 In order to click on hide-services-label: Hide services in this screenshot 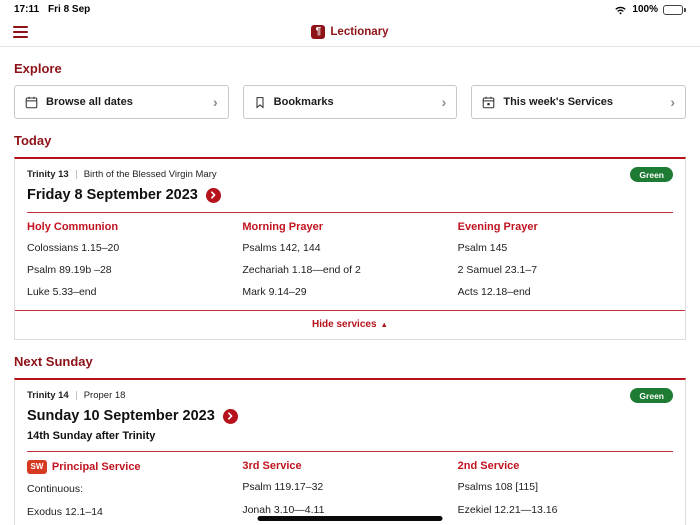, I will do `click(344, 325)`.